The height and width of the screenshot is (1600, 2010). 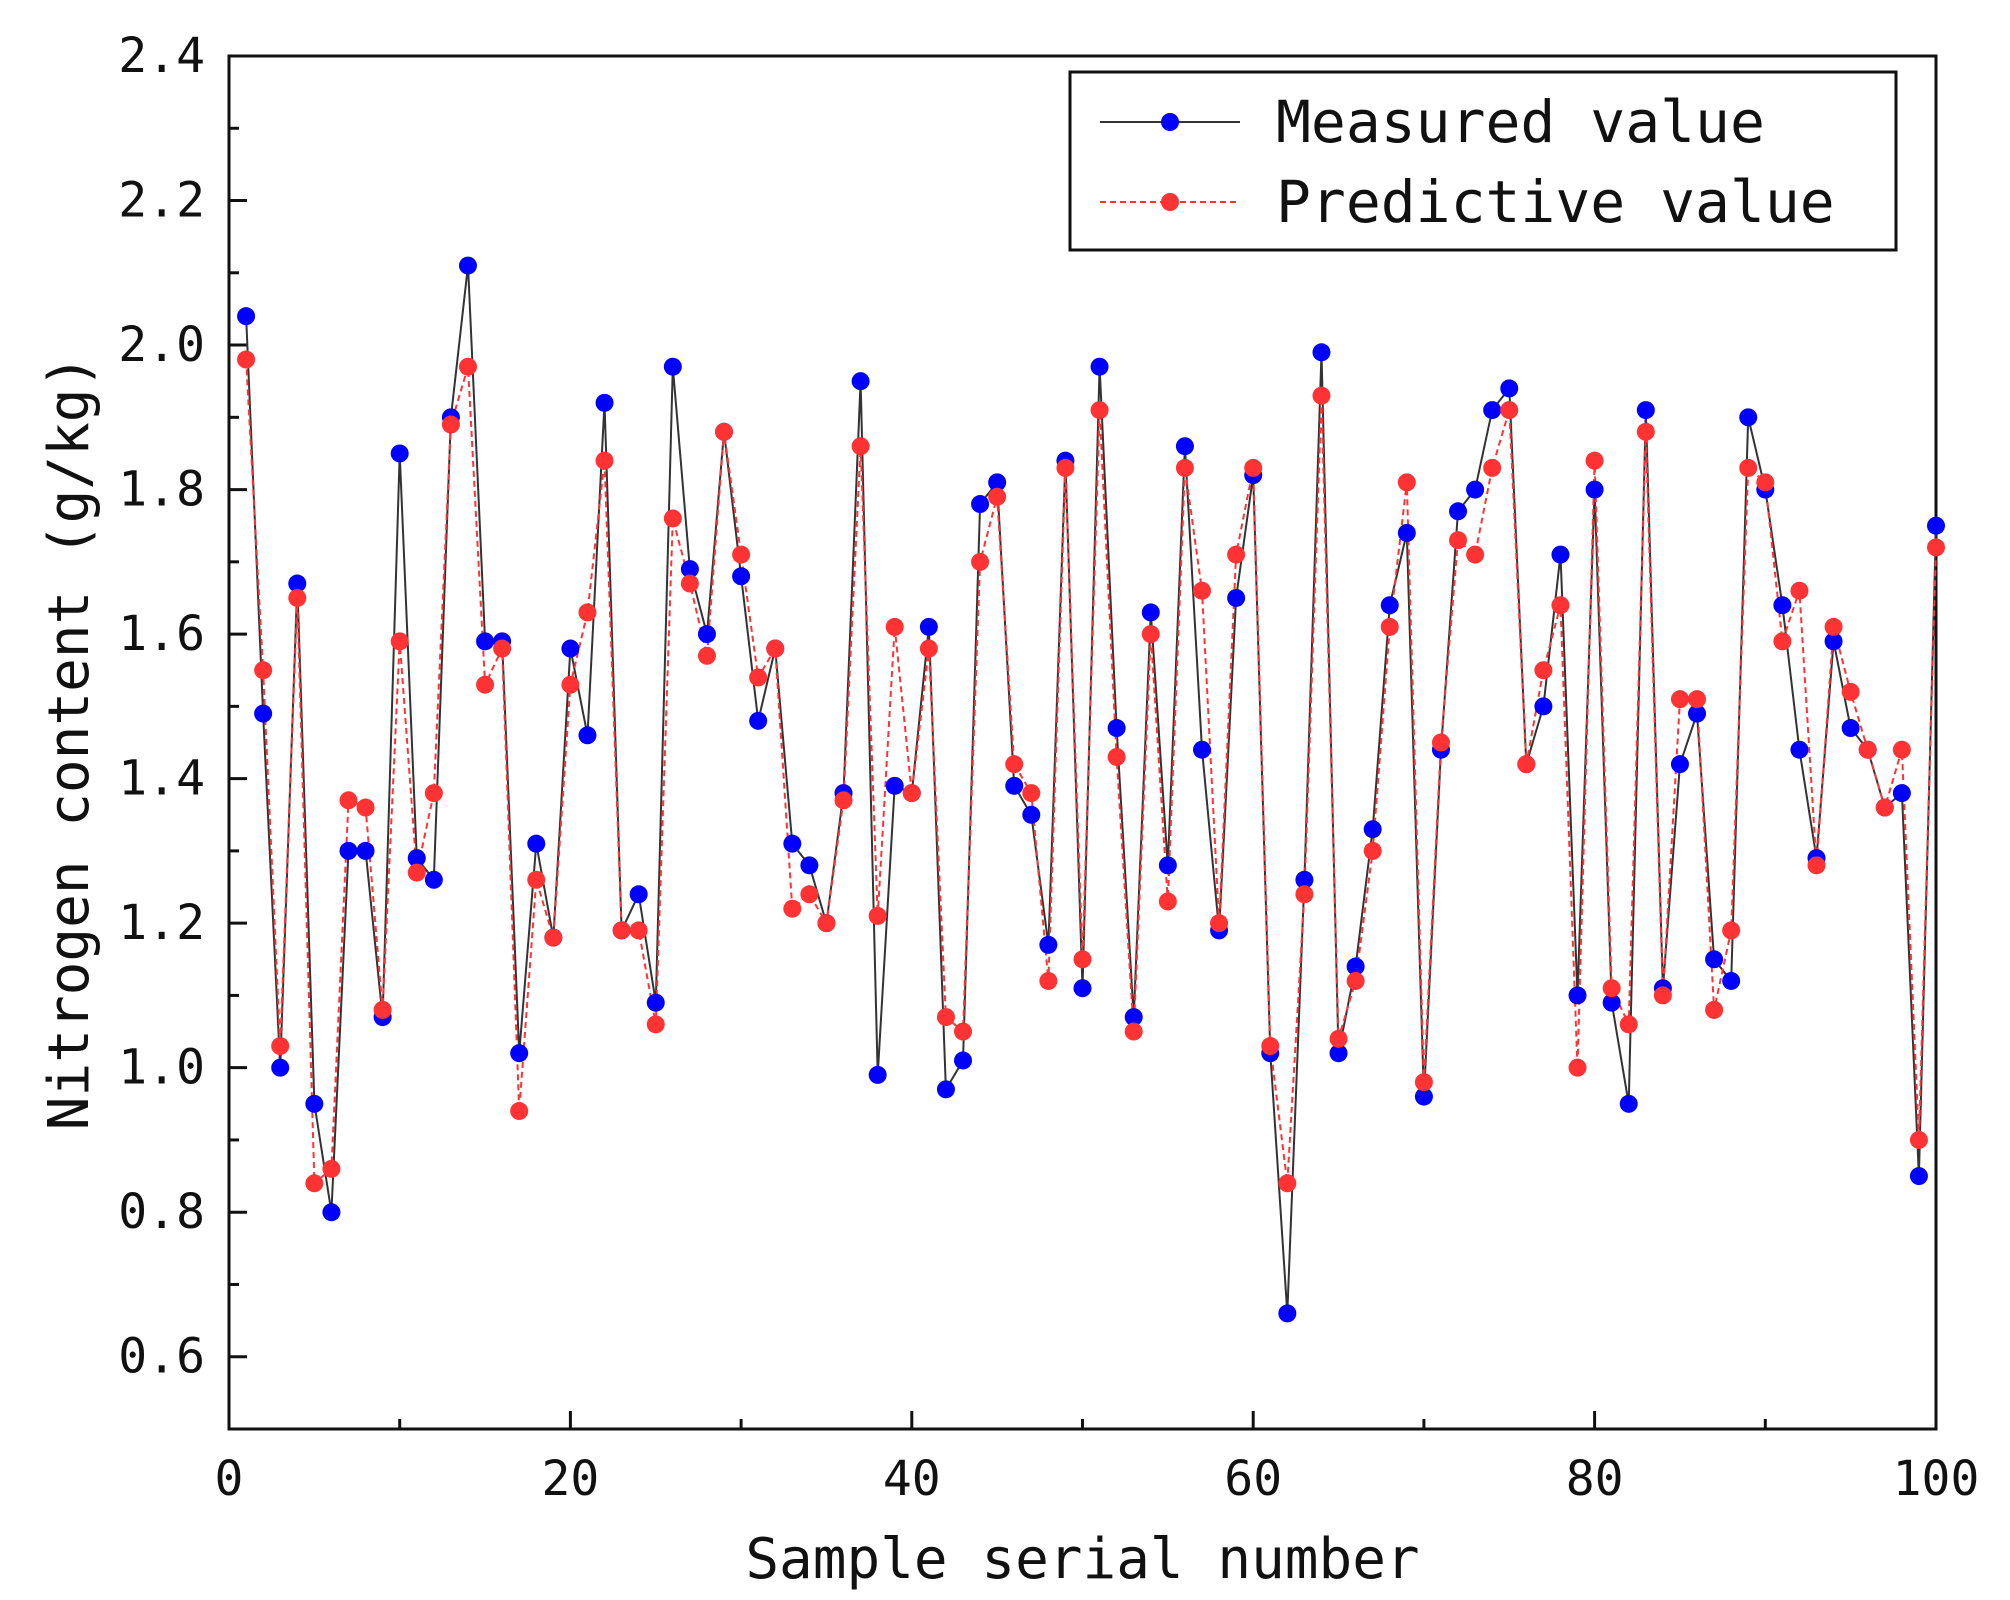 I want to click on x-tick-label: 0, so click(x=229, y=1479).